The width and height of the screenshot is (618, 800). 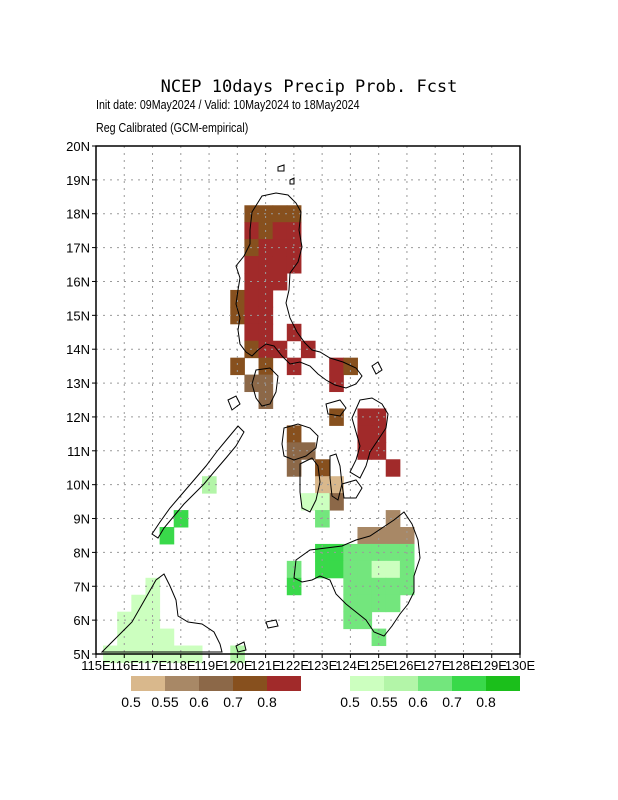 I want to click on x-tick-label: 126E, so click(x=407, y=665).